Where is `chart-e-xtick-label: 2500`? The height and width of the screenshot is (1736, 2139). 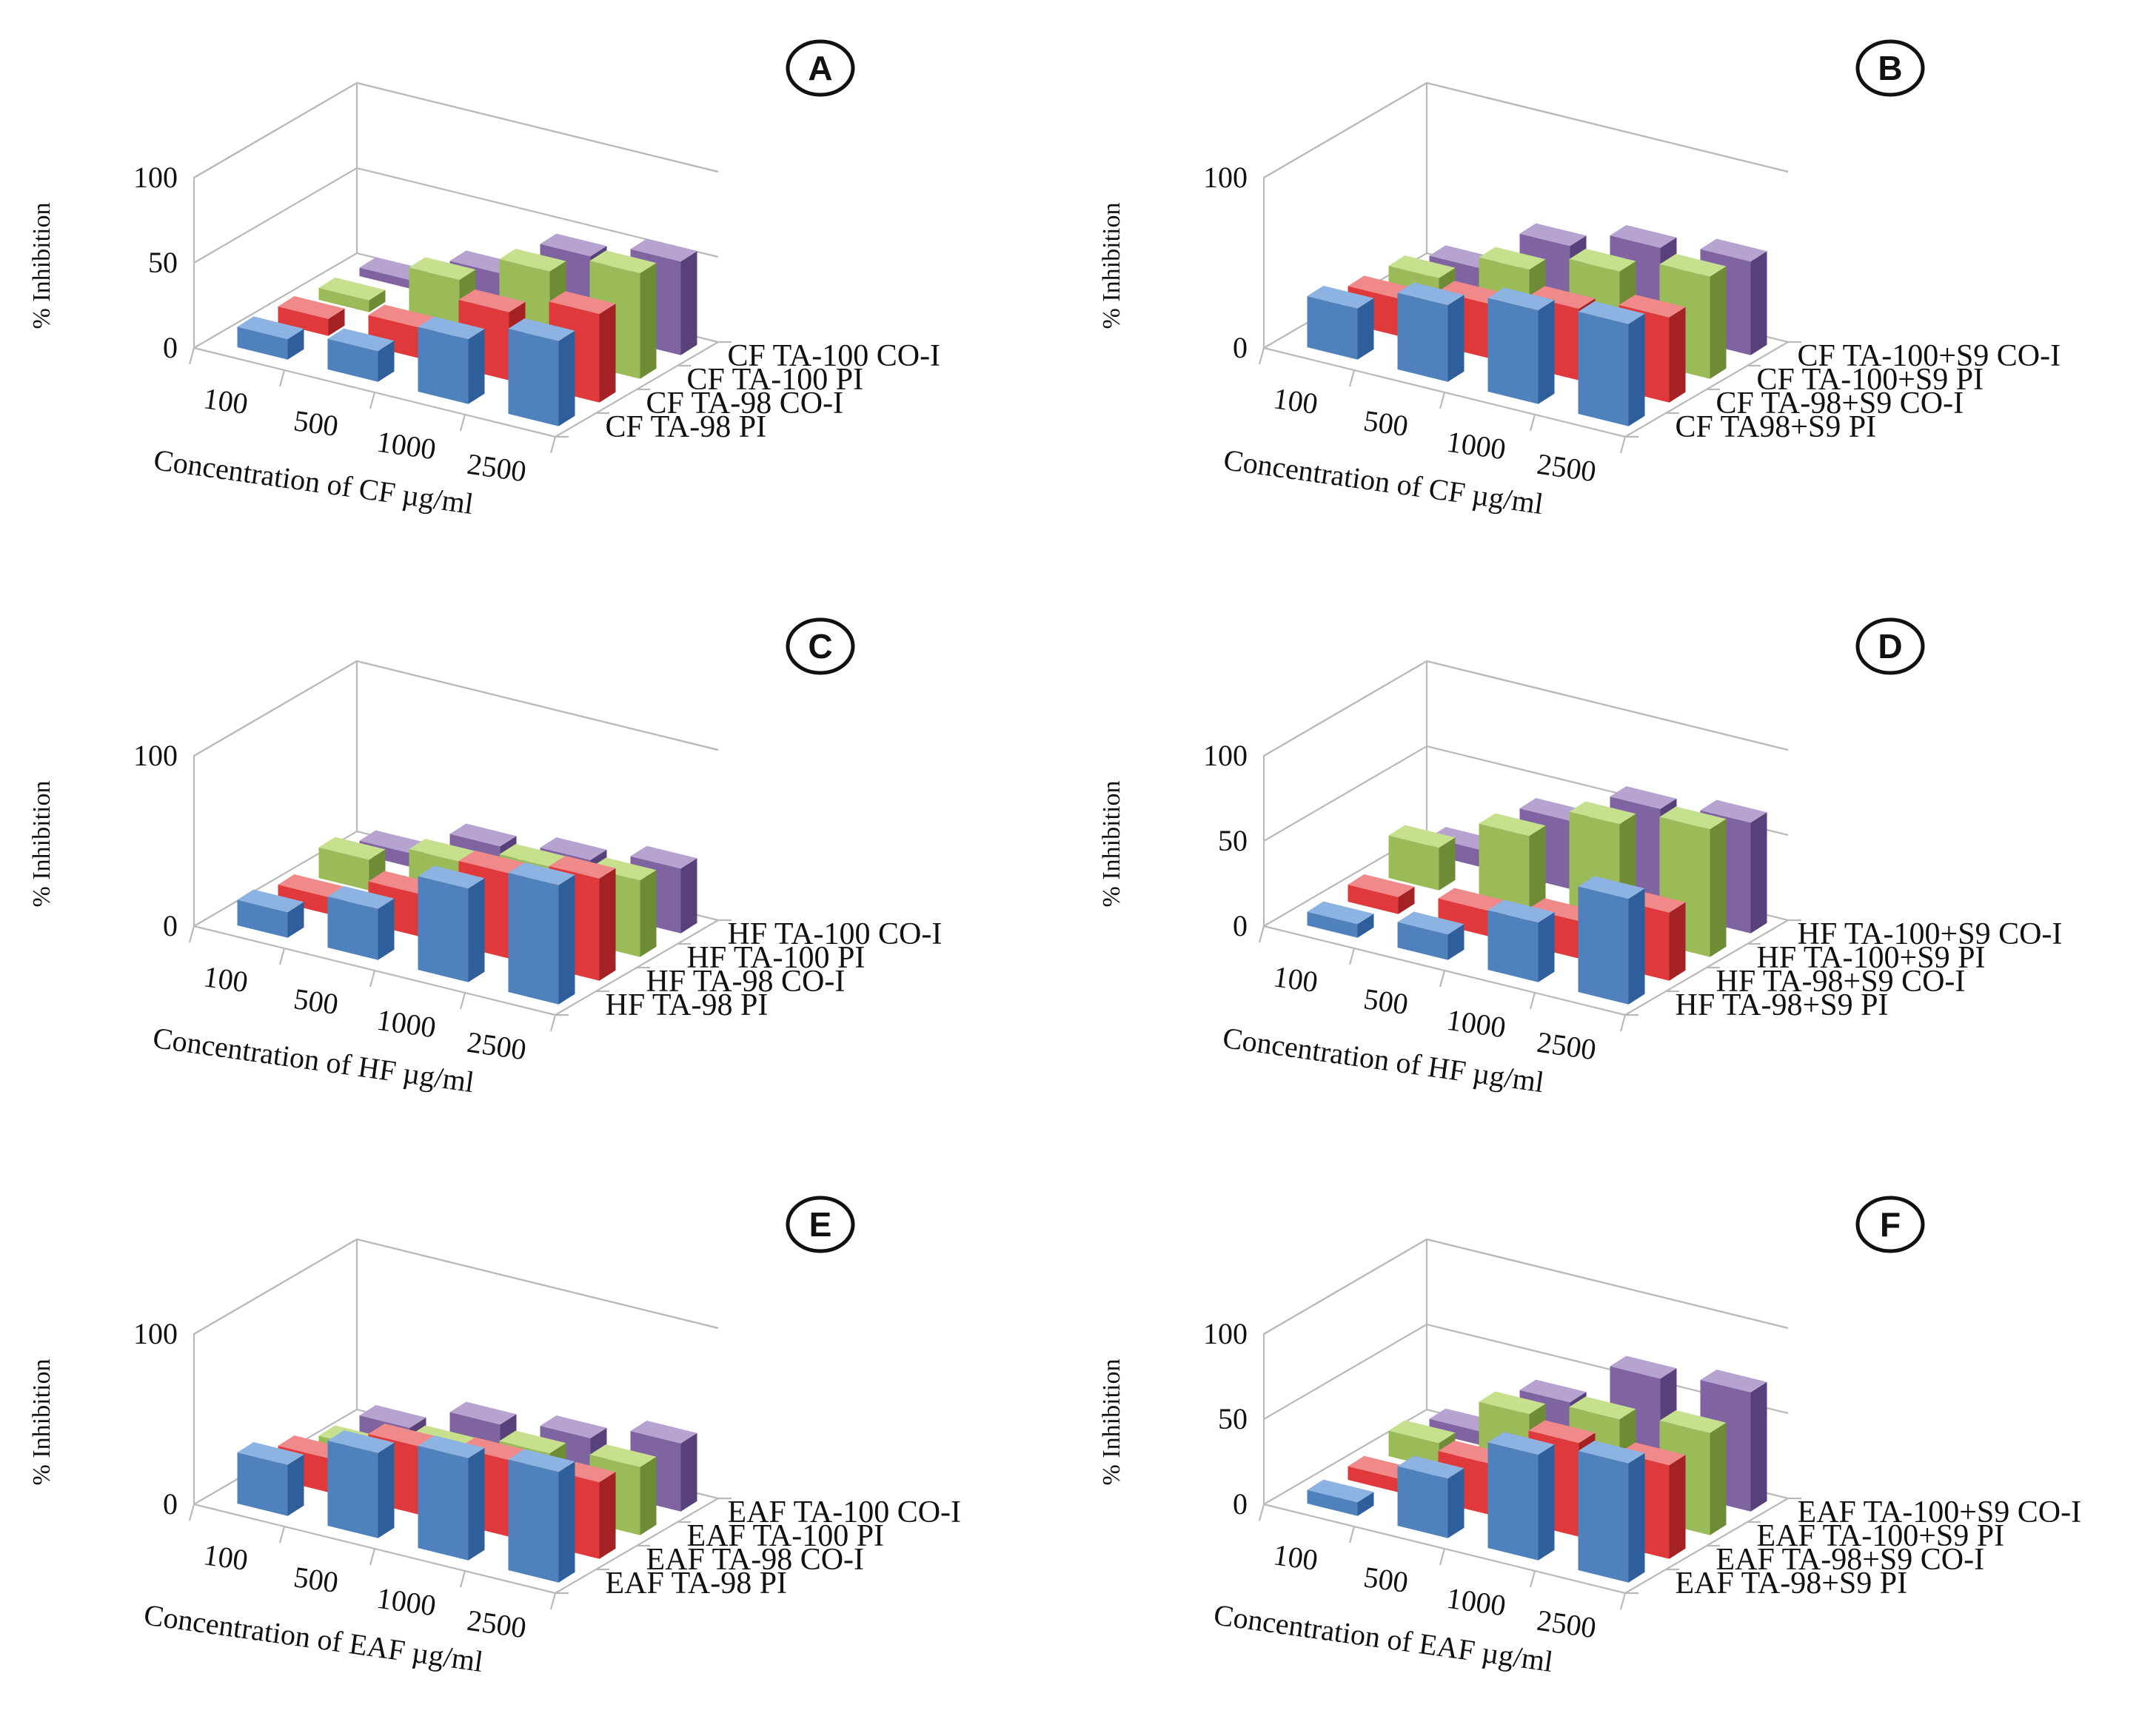 chart-e-xtick-label: 2500 is located at coordinates (497, 1624).